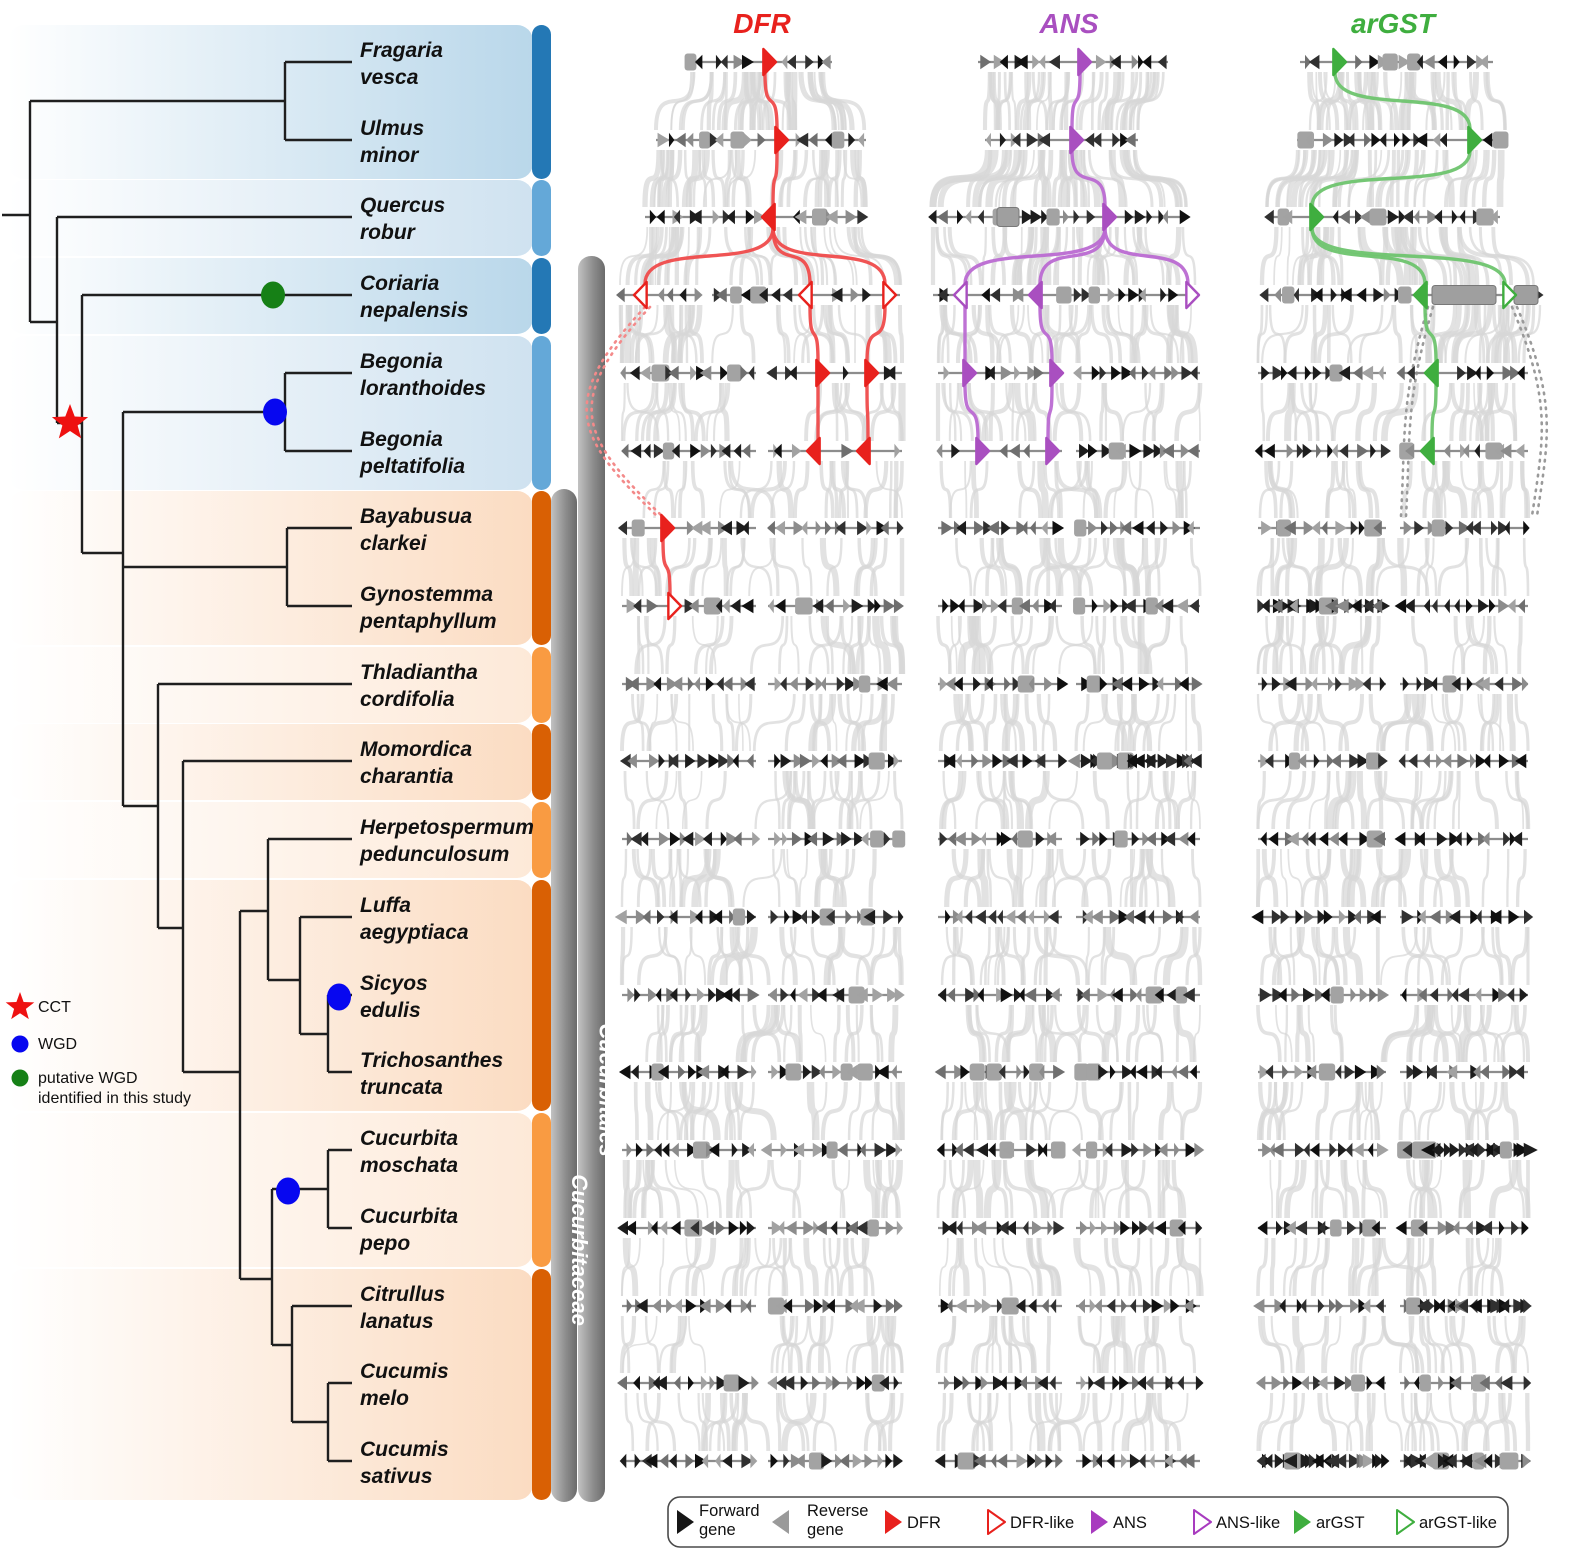  I want to click on gene-legend-label: arGST-like, so click(1458, 1523).